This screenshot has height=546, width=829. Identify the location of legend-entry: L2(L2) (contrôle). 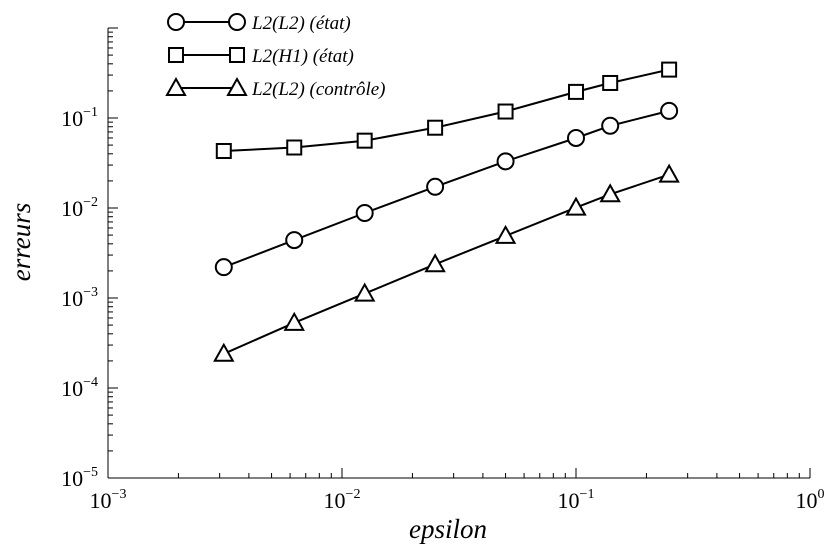
(275, 88).